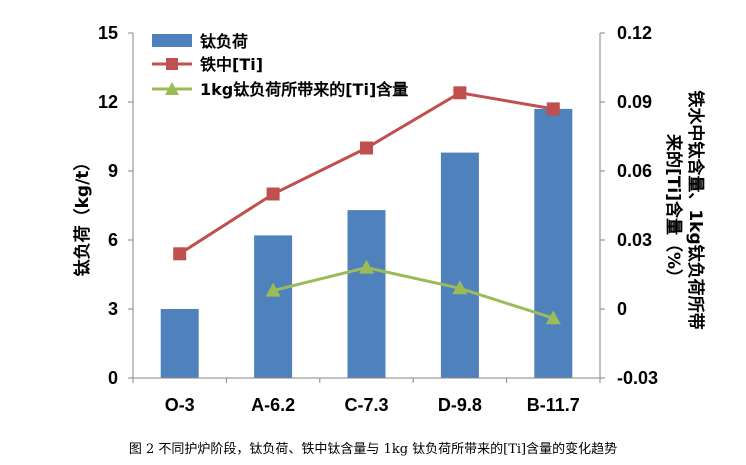 This screenshot has width=746, height=465. I want to click on legend-swatch-bar, so click(172, 40).